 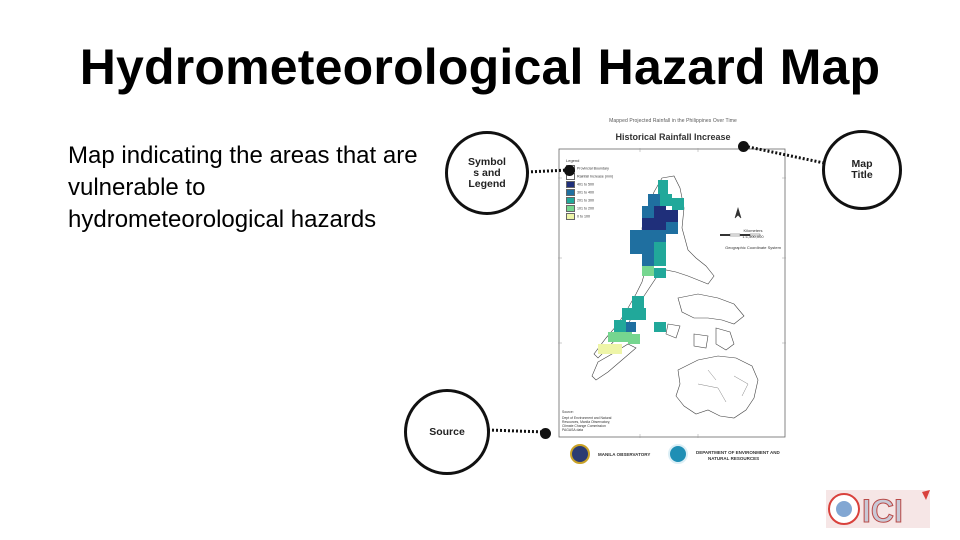 I want to click on legend-label: 0 to 100, so click(x=583, y=216).